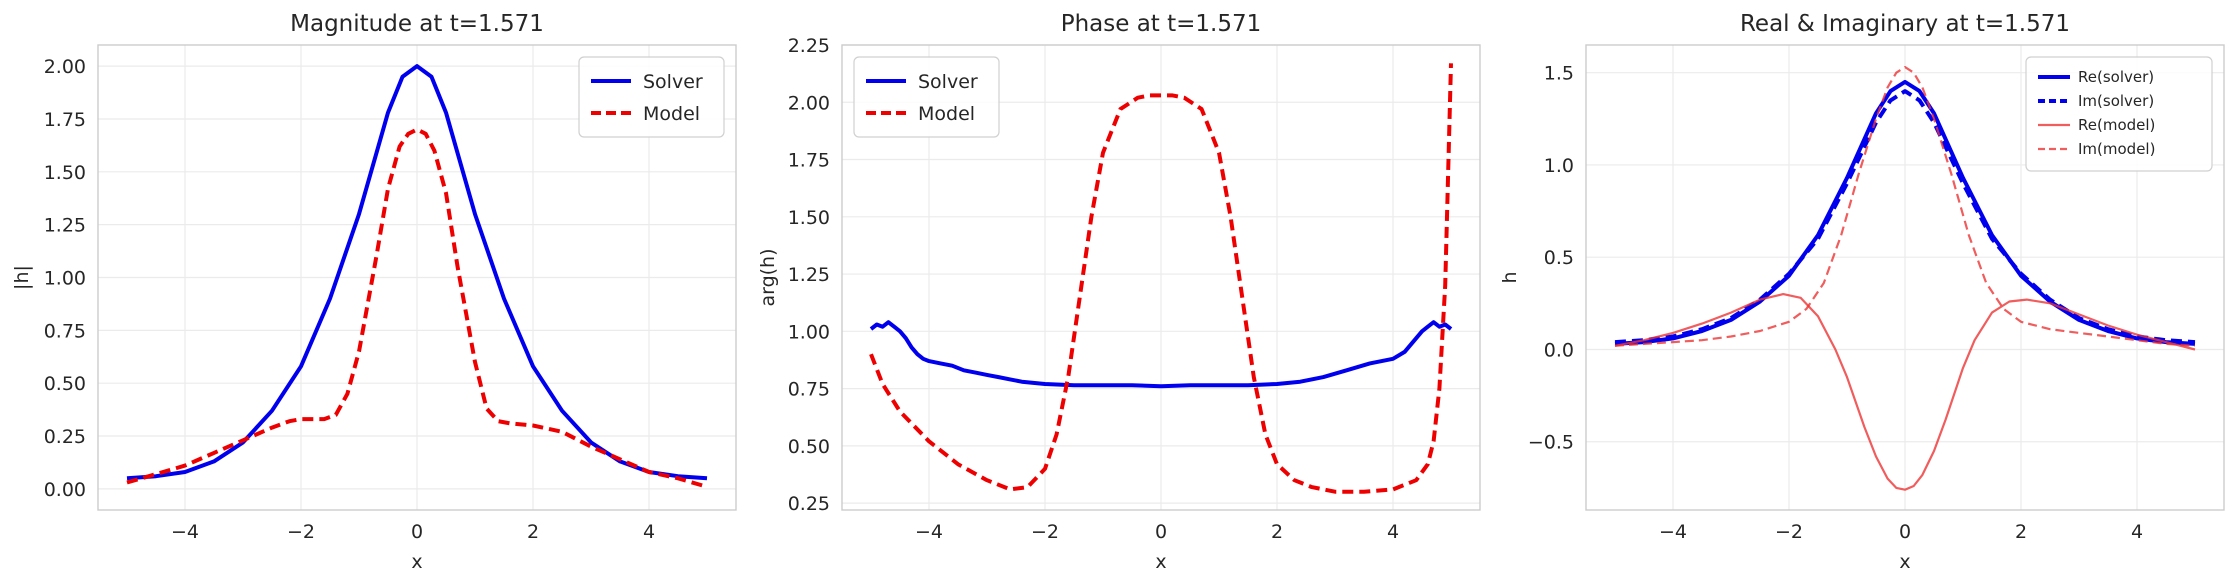  I want to click on y-tick-label: 1.0, so click(1559, 166).